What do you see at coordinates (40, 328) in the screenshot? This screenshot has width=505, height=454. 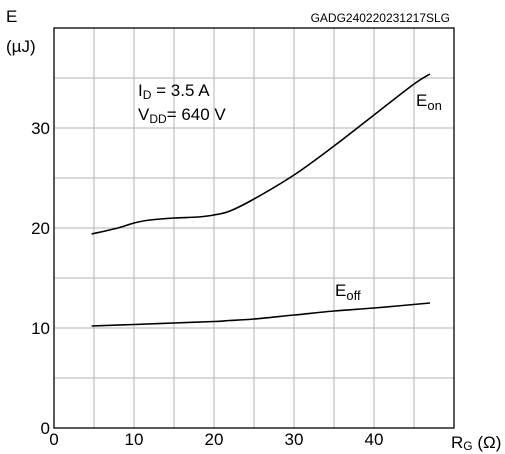 I see `y-tick-label: 10` at bounding box center [40, 328].